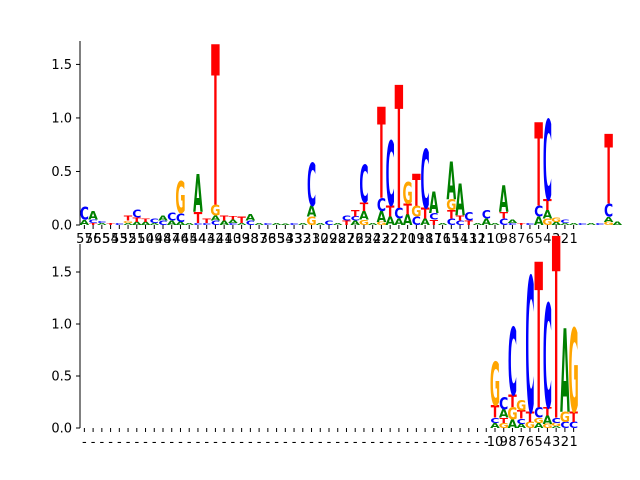 The width and height of the screenshot is (640, 480). Describe the element at coordinates (93, 239) in the screenshot. I see `x-tick-label: 56` at that location.